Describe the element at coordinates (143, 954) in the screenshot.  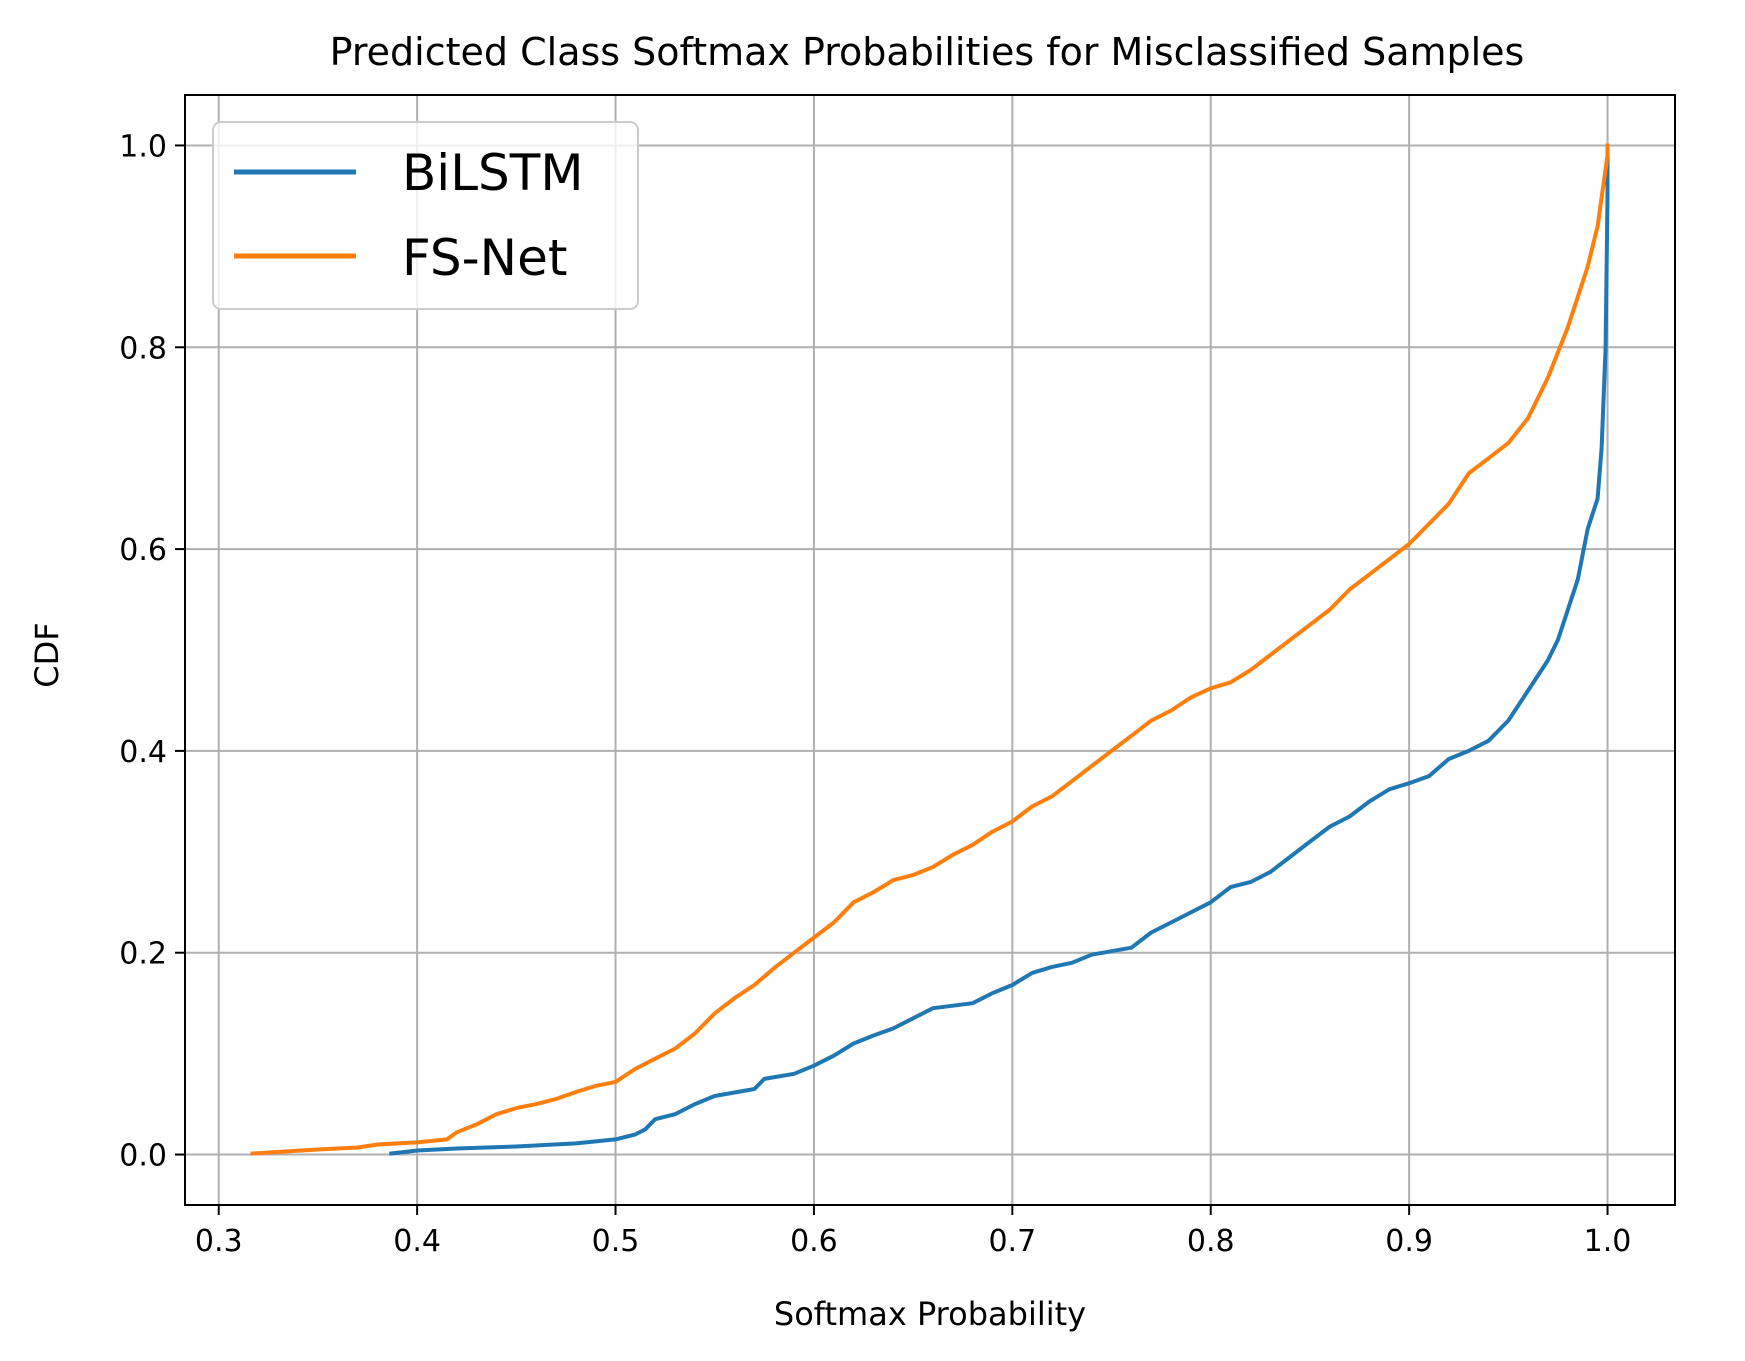
I see `y-tick-label: 0.2` at that location.